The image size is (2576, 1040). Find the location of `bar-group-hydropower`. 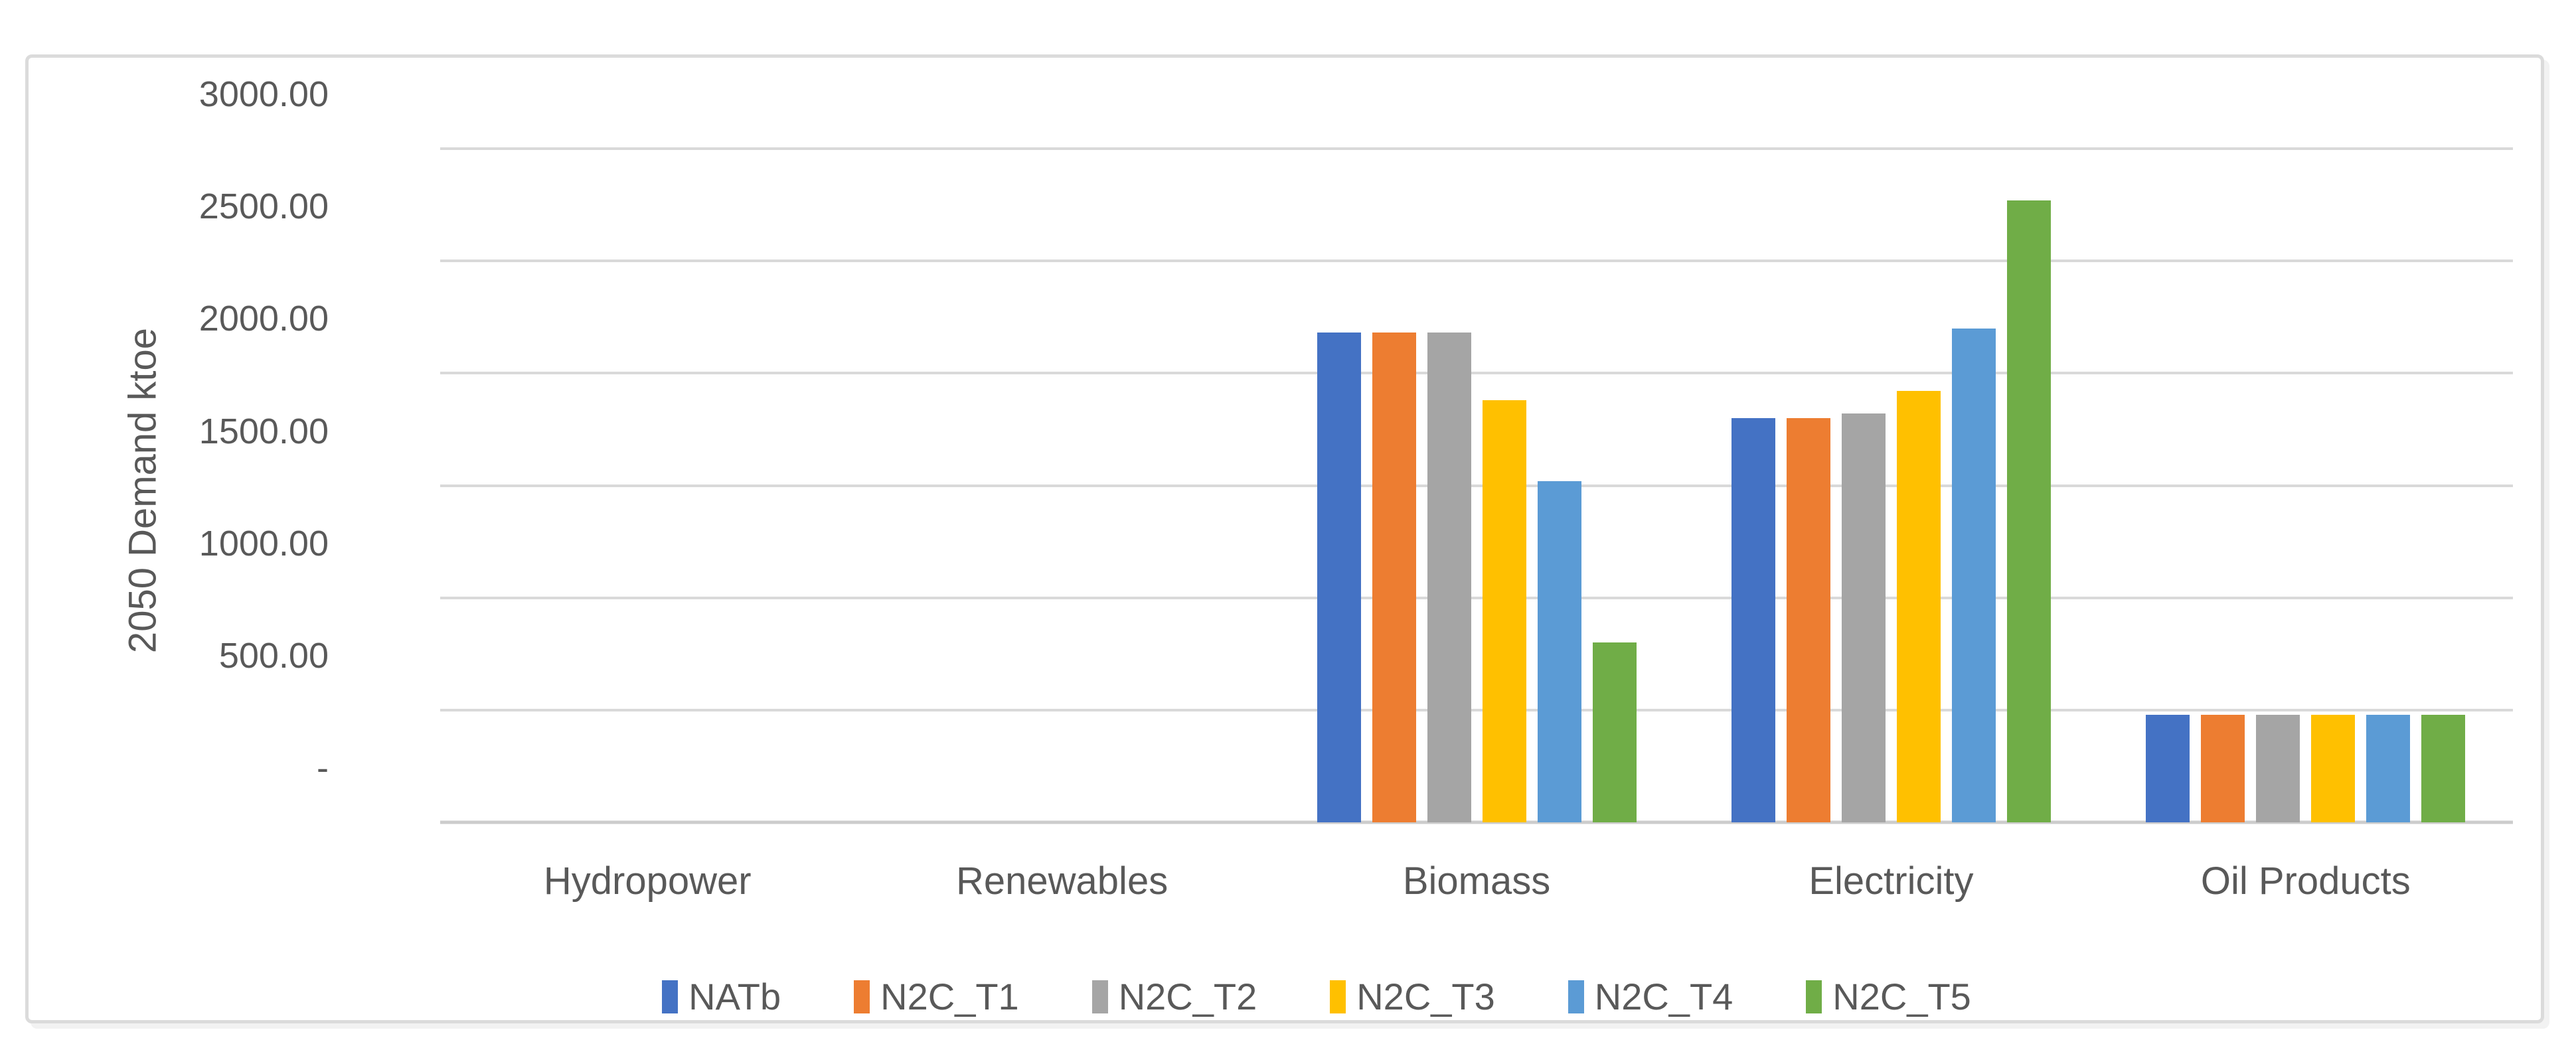

bar-group-hydropower is located at coordinates (647, 485).